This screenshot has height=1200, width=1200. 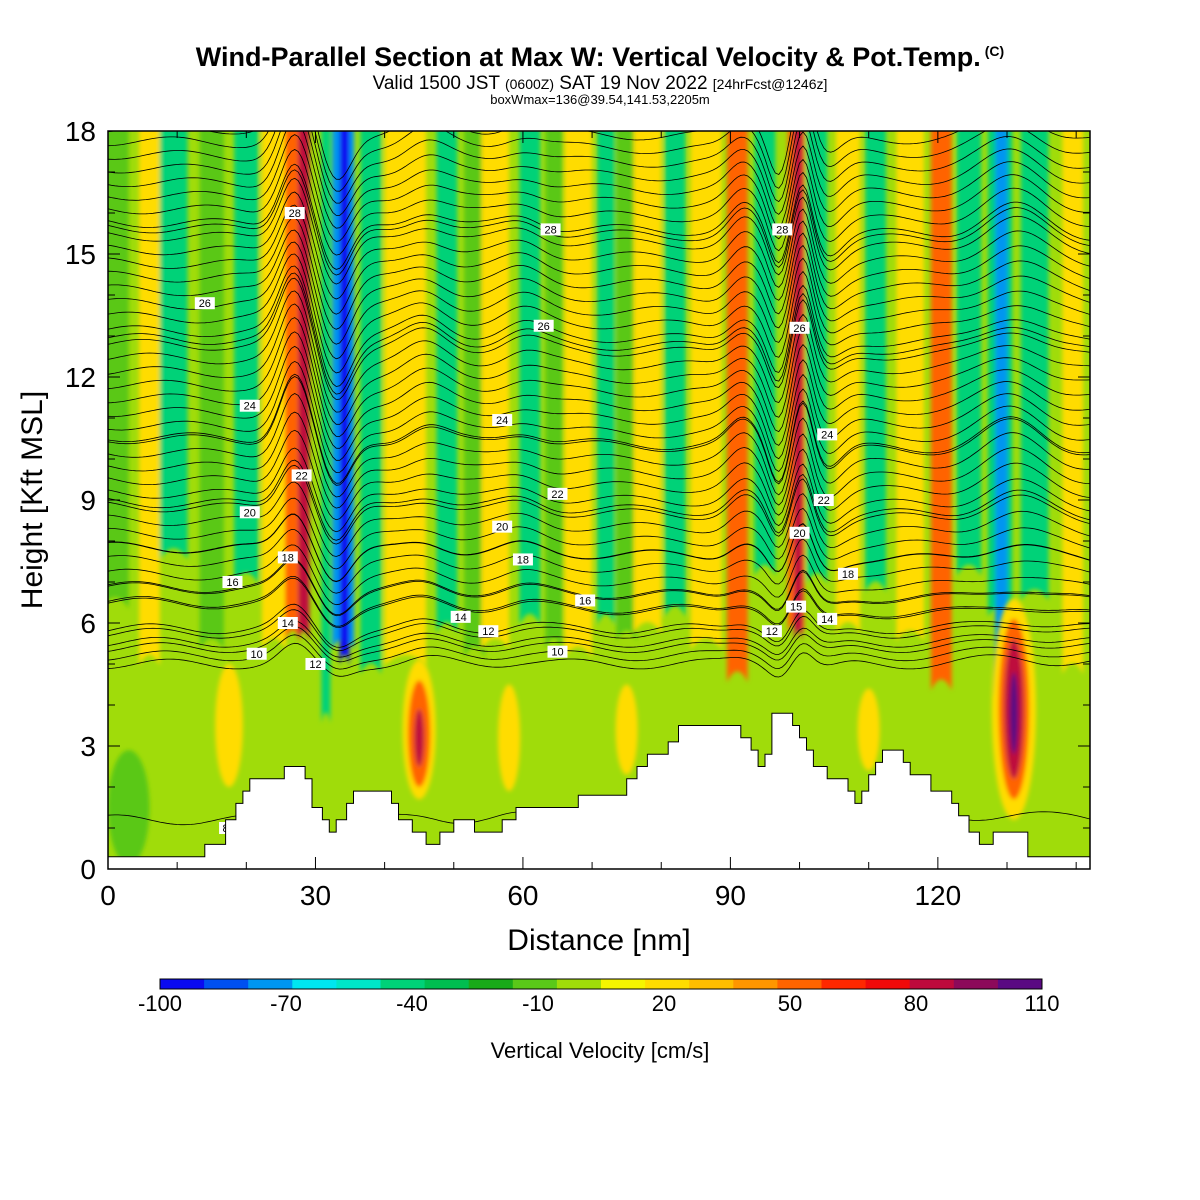 I want to click on terrain-mask, so click(x=599, y=790).